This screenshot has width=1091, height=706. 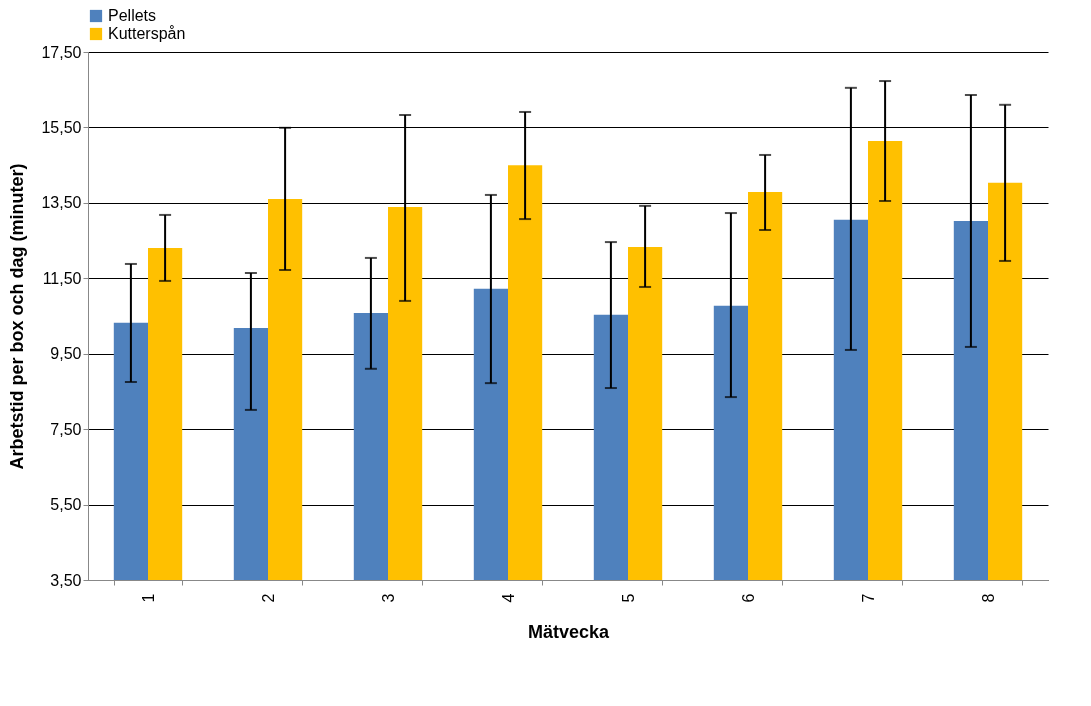 I want to click on y-tick-label: 11,50, so click(x=62, y=278).